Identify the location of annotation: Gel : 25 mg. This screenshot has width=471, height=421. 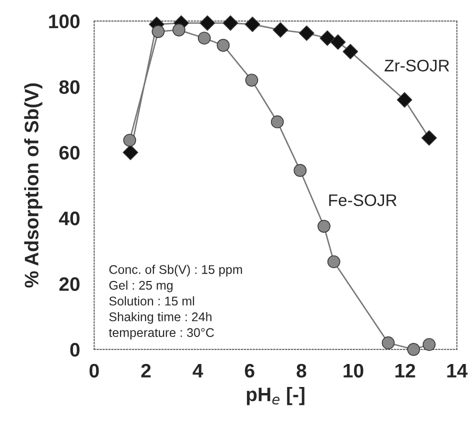
(141, 286).